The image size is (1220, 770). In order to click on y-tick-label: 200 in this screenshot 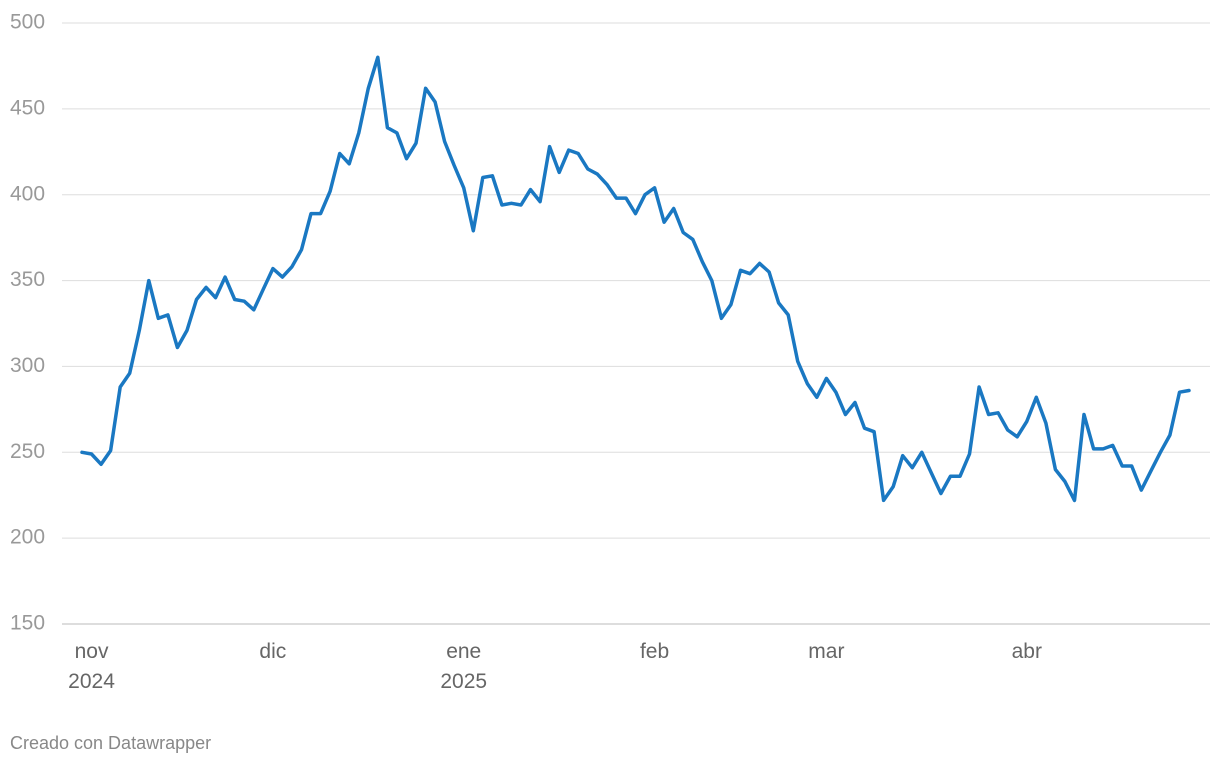, I will do `click(27, 537)`.